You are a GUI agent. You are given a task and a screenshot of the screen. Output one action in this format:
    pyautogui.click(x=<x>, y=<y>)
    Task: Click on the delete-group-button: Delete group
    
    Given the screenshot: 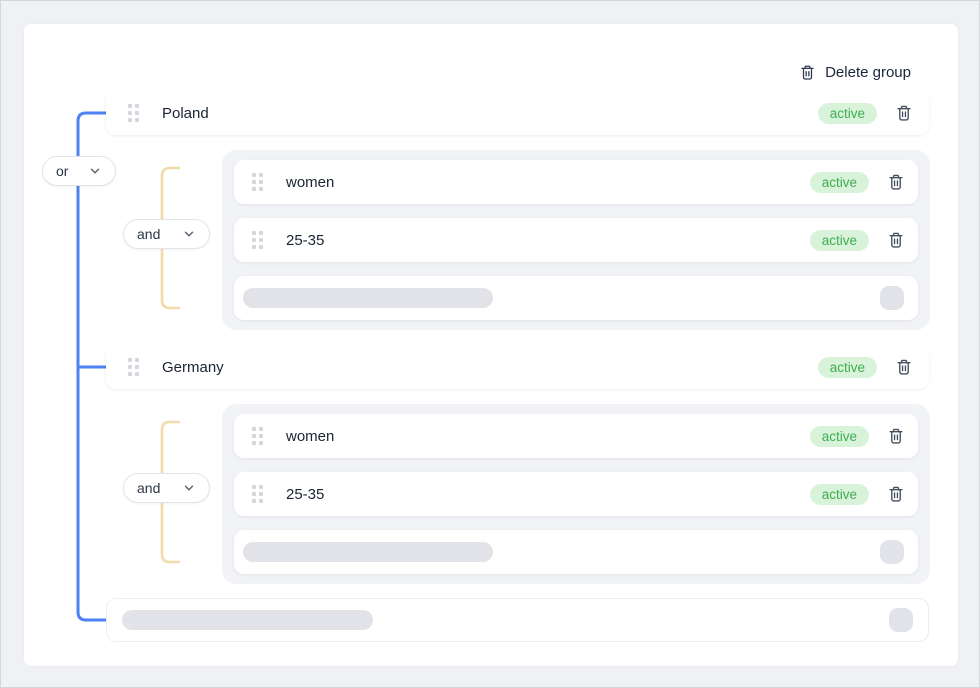 What is the action you would take?
    pyautogui.click(x=855, y=72)
    